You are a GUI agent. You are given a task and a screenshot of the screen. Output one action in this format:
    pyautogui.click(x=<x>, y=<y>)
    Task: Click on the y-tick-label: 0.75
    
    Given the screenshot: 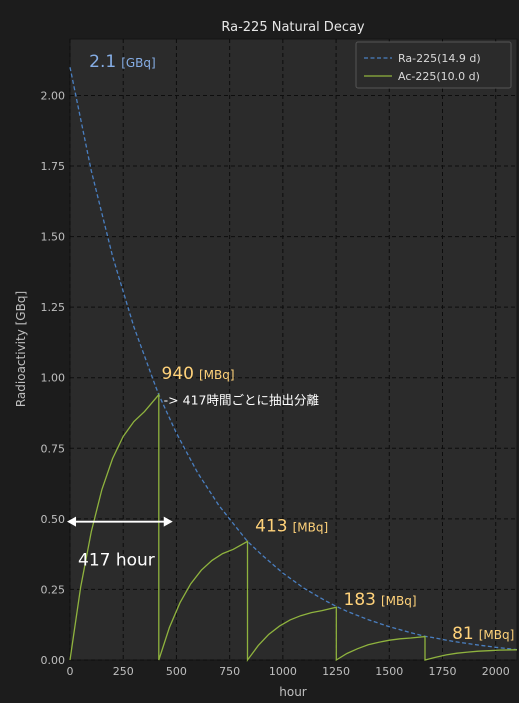 What is the action you would take?
    pyautogui.click(x=53, y=448)
    